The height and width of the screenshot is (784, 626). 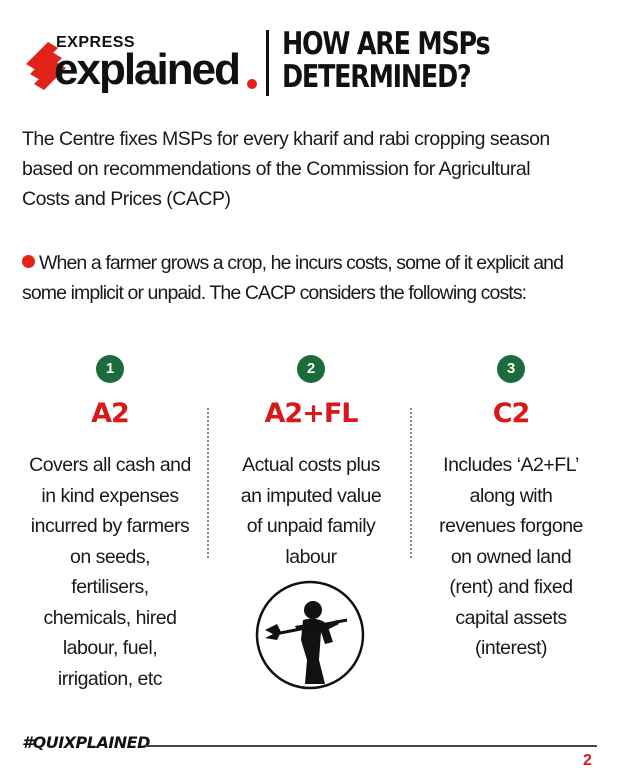 What do you see at coordinates (86, 742) in the screenshot?
I see `footer-hashtag: #QUIXPLAINED` at bounding box center [86, 742].